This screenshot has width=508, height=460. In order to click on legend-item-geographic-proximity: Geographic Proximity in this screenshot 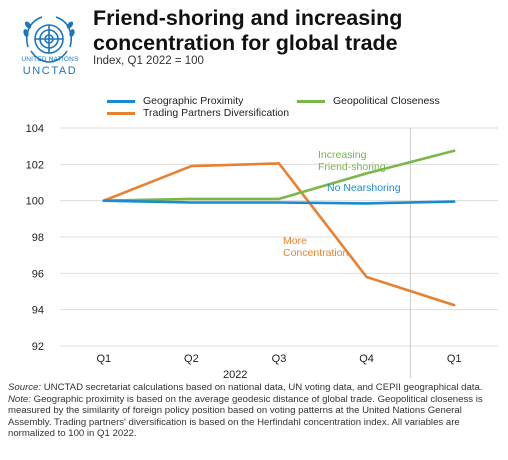, I will do `click(175, 101)`.